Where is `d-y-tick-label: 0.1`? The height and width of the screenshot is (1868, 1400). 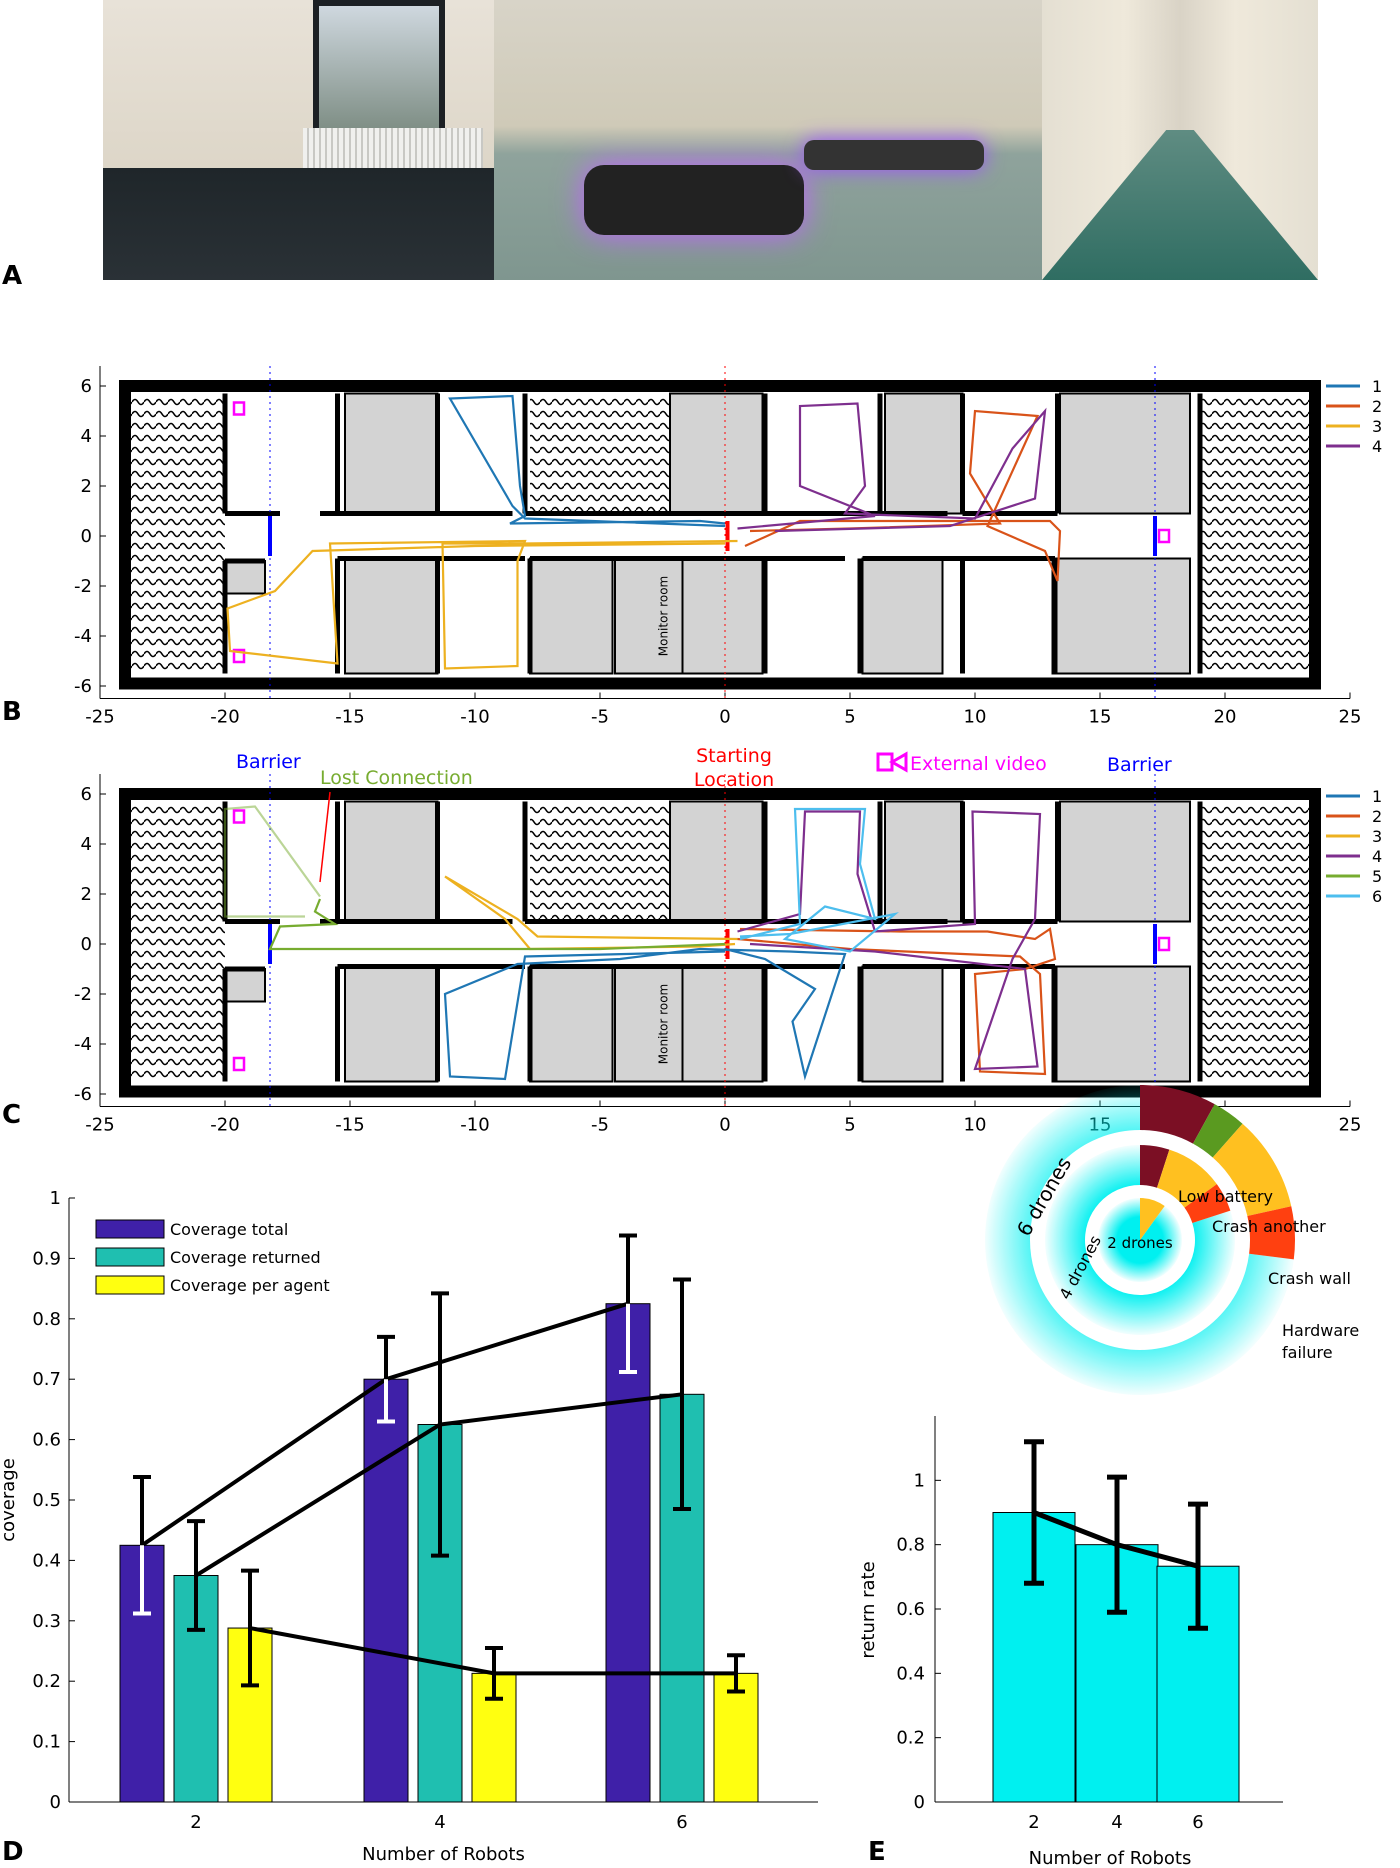
d-y-tick-label: 0.1 is located at coordinates (46, 1742).